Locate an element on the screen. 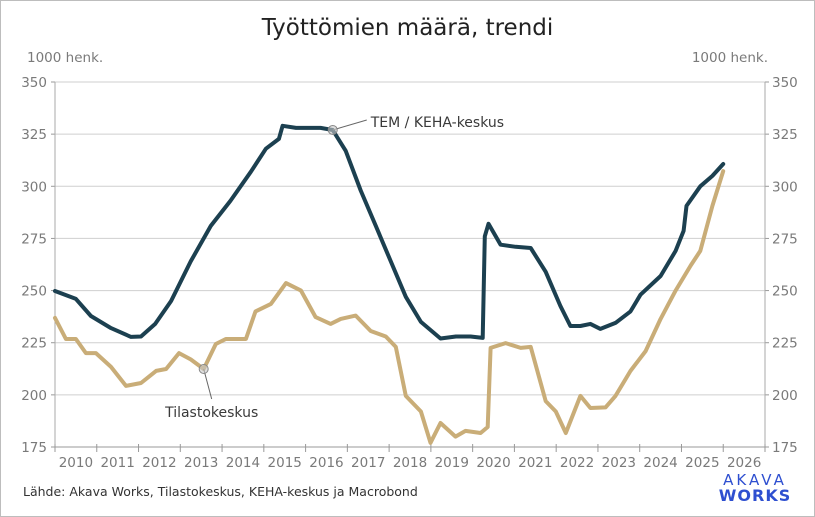 The image size is (815, 517). y-tick-label-left: 225 is located at coordinates (34, 344).